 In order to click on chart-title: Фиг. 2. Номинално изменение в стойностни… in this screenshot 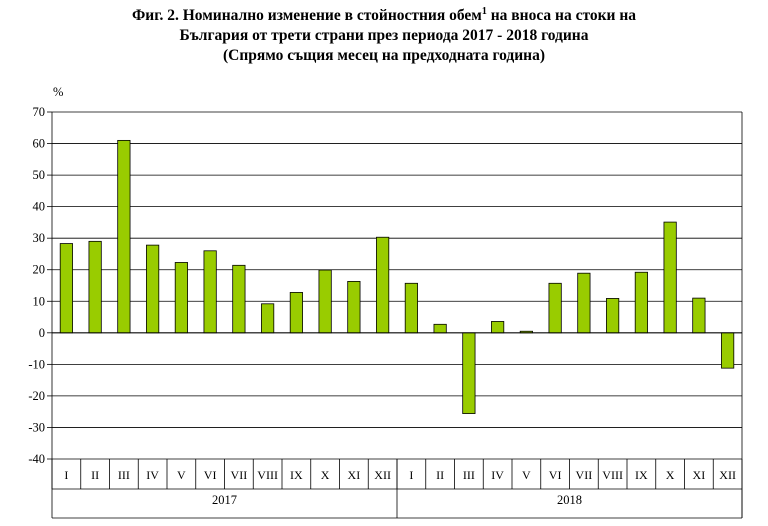, I will do `click(384, 36)`.